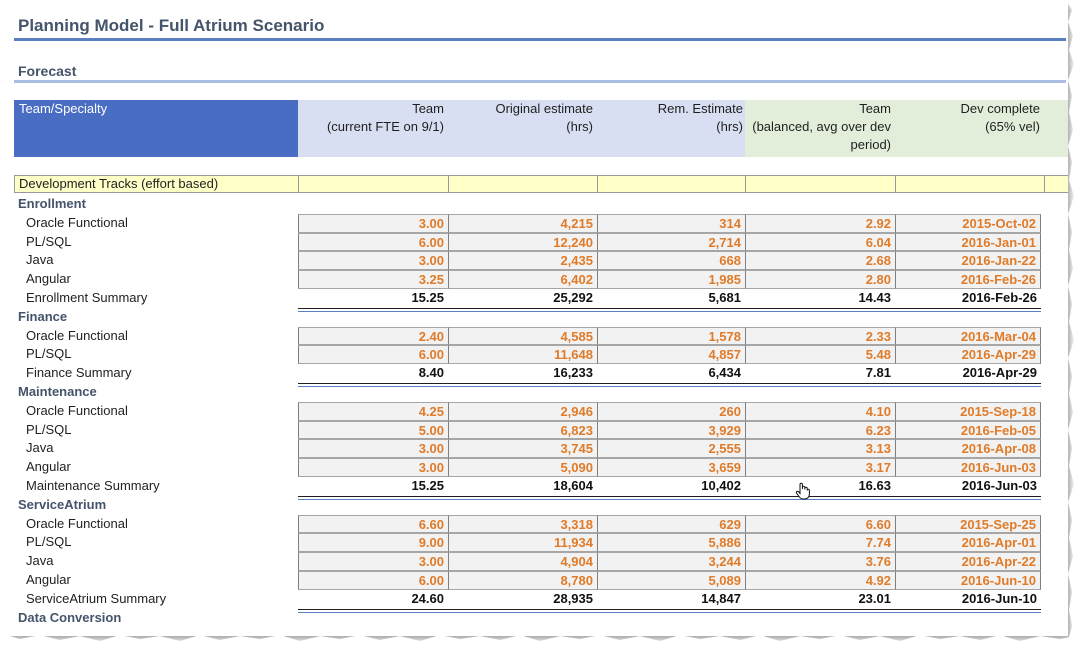 Image resolution: width=1080 pixels, height=649 pixels. I want to click on cell-complete: 2016-Apr-29, so click(968, 355).